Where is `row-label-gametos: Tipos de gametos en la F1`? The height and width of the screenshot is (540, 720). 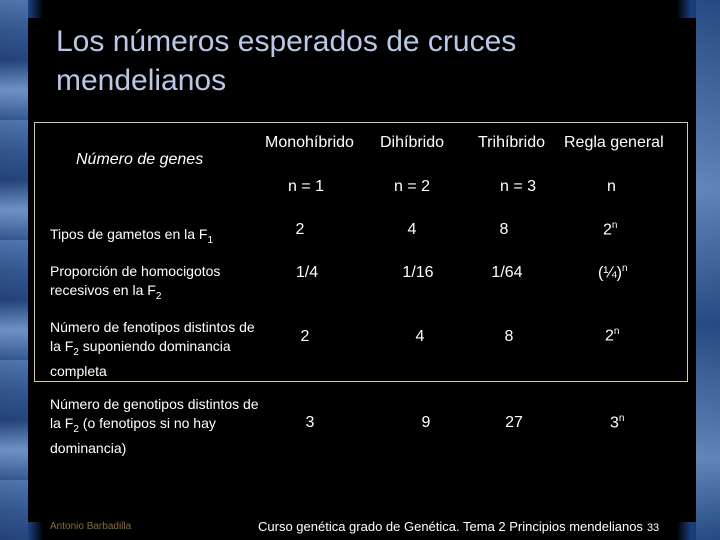
row-label-gametos: Tipos de gametos en la F1 is located at coordinates (132, 236).